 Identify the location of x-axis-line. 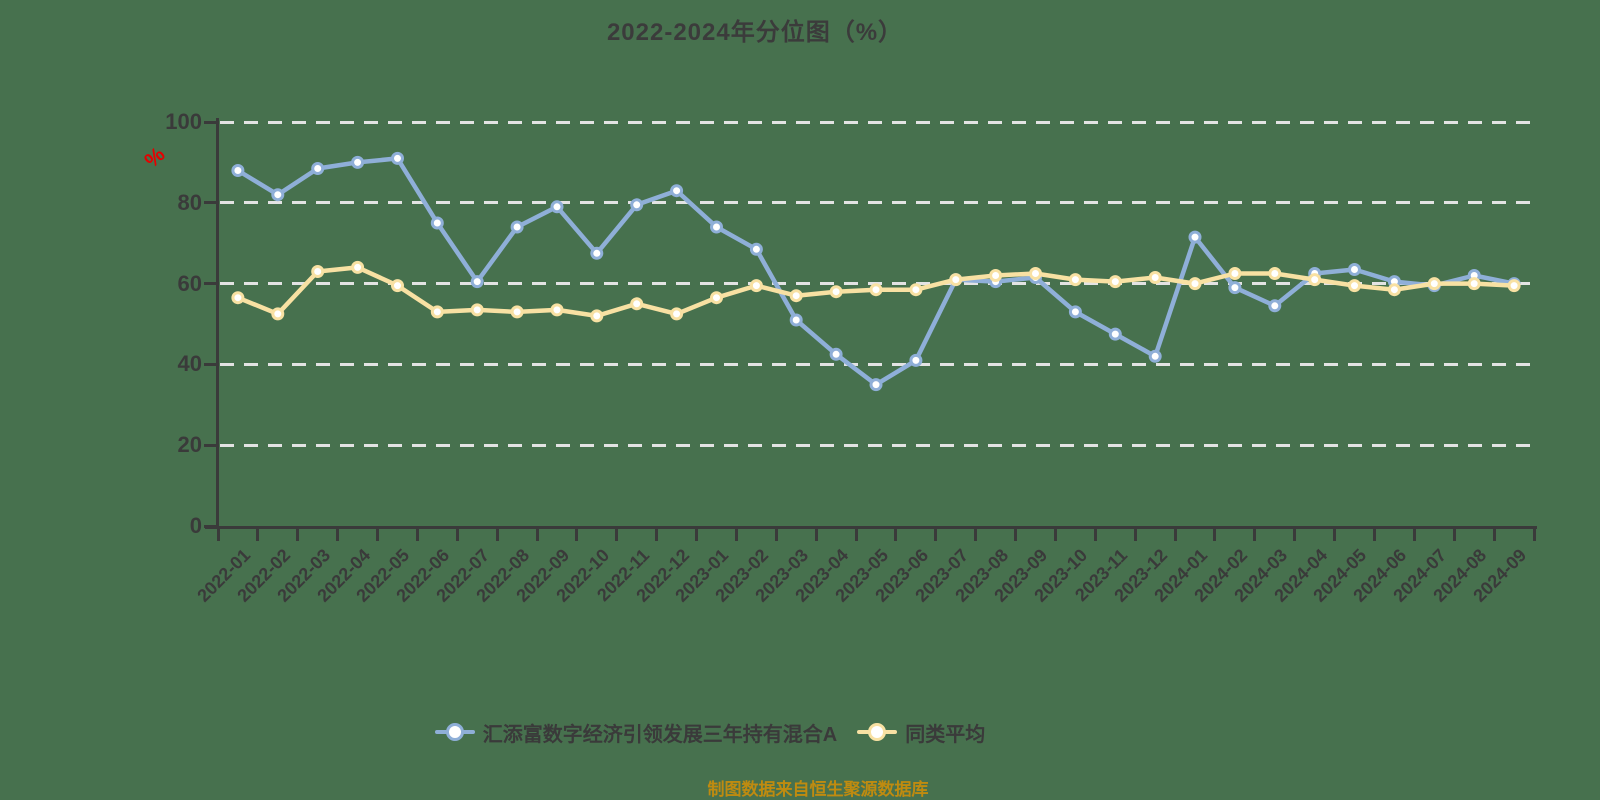
(871, 527).